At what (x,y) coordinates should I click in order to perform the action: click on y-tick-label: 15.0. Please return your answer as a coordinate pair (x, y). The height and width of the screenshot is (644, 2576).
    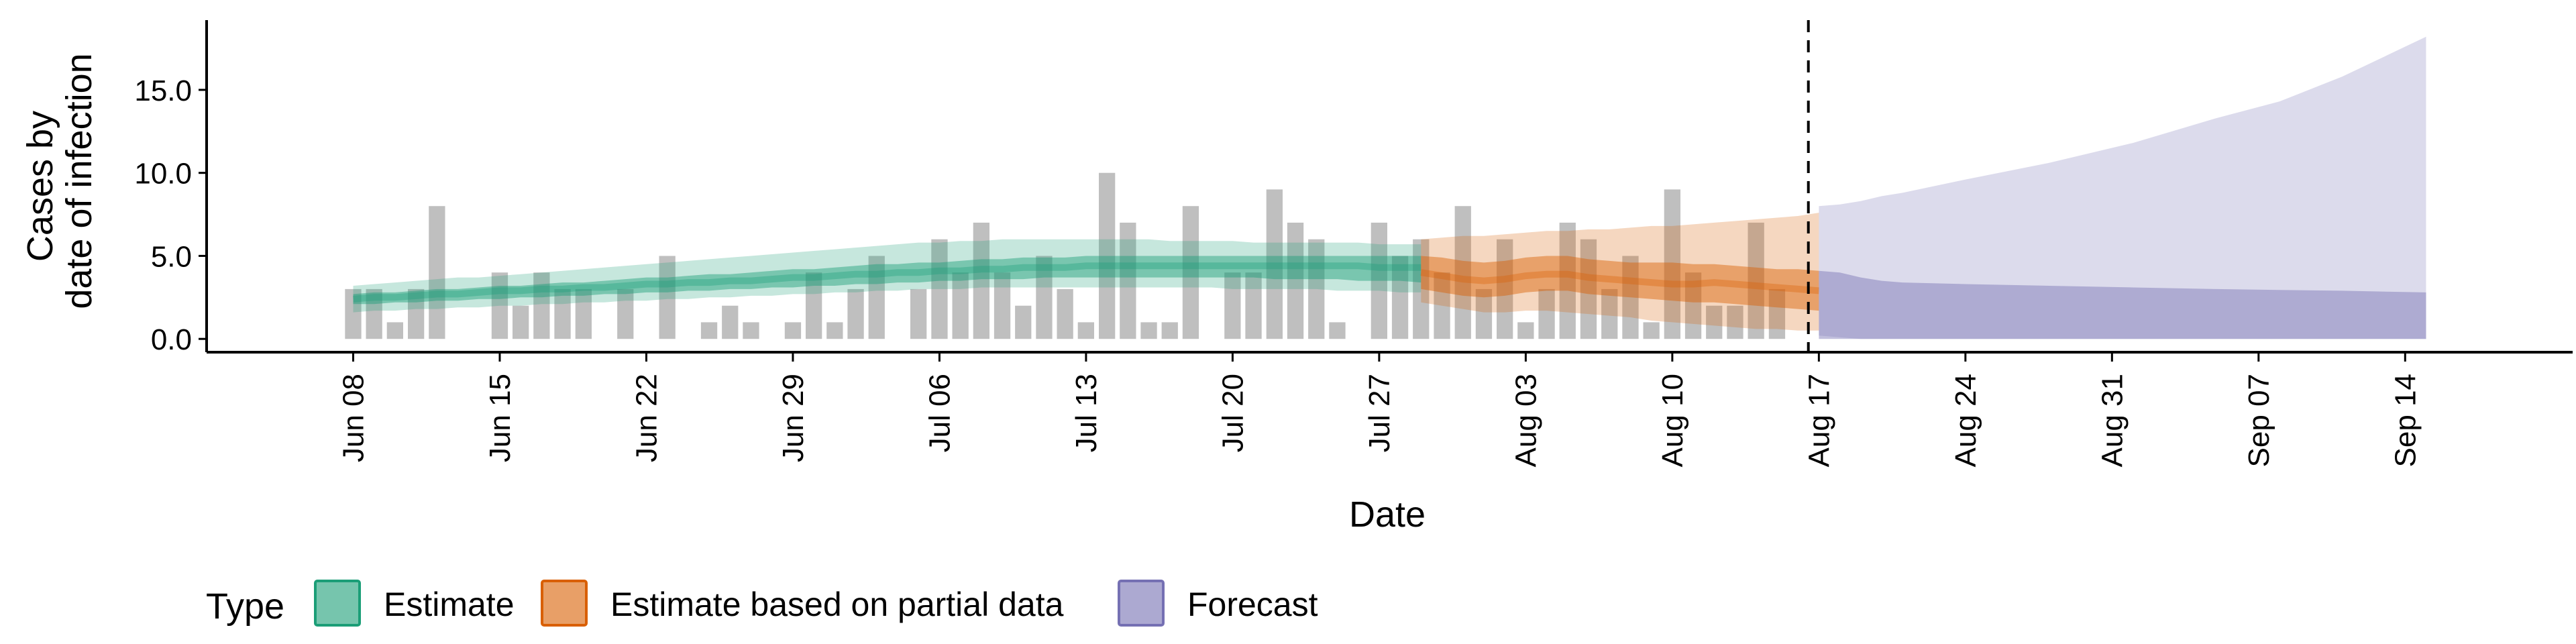
    Looking at the image, I should click on (163, 90).